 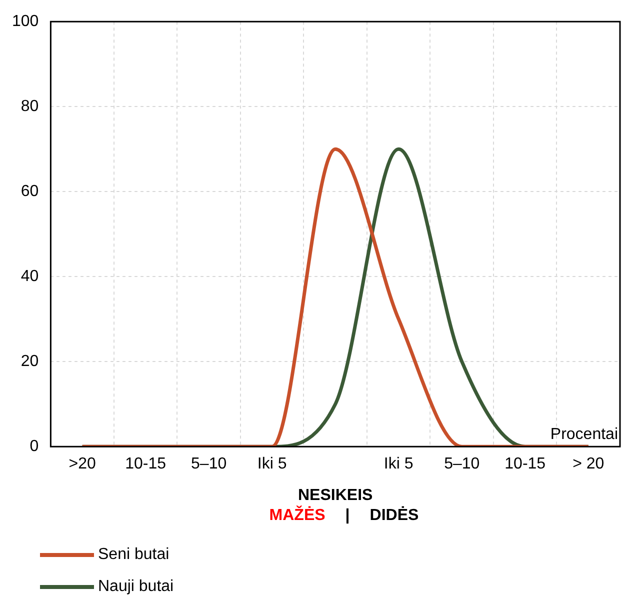 What do you see at coordinates (588, 464) in the screenshot?
I see `x-tick-label: > 20` at bounding box center [588, 464].